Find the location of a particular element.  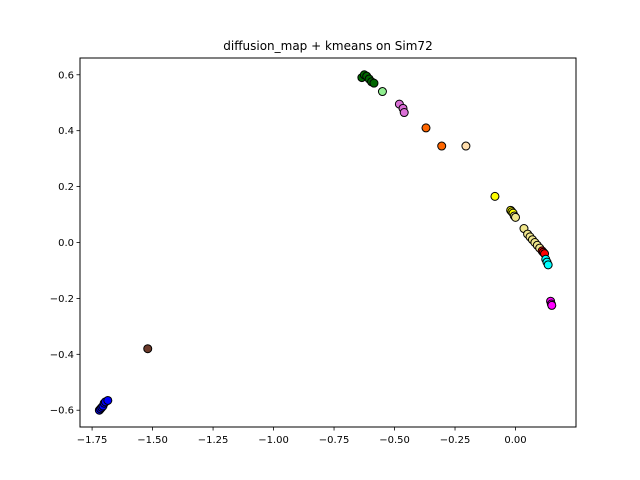

y-tick-label: −0.2 is located at coordinates (62, 299).